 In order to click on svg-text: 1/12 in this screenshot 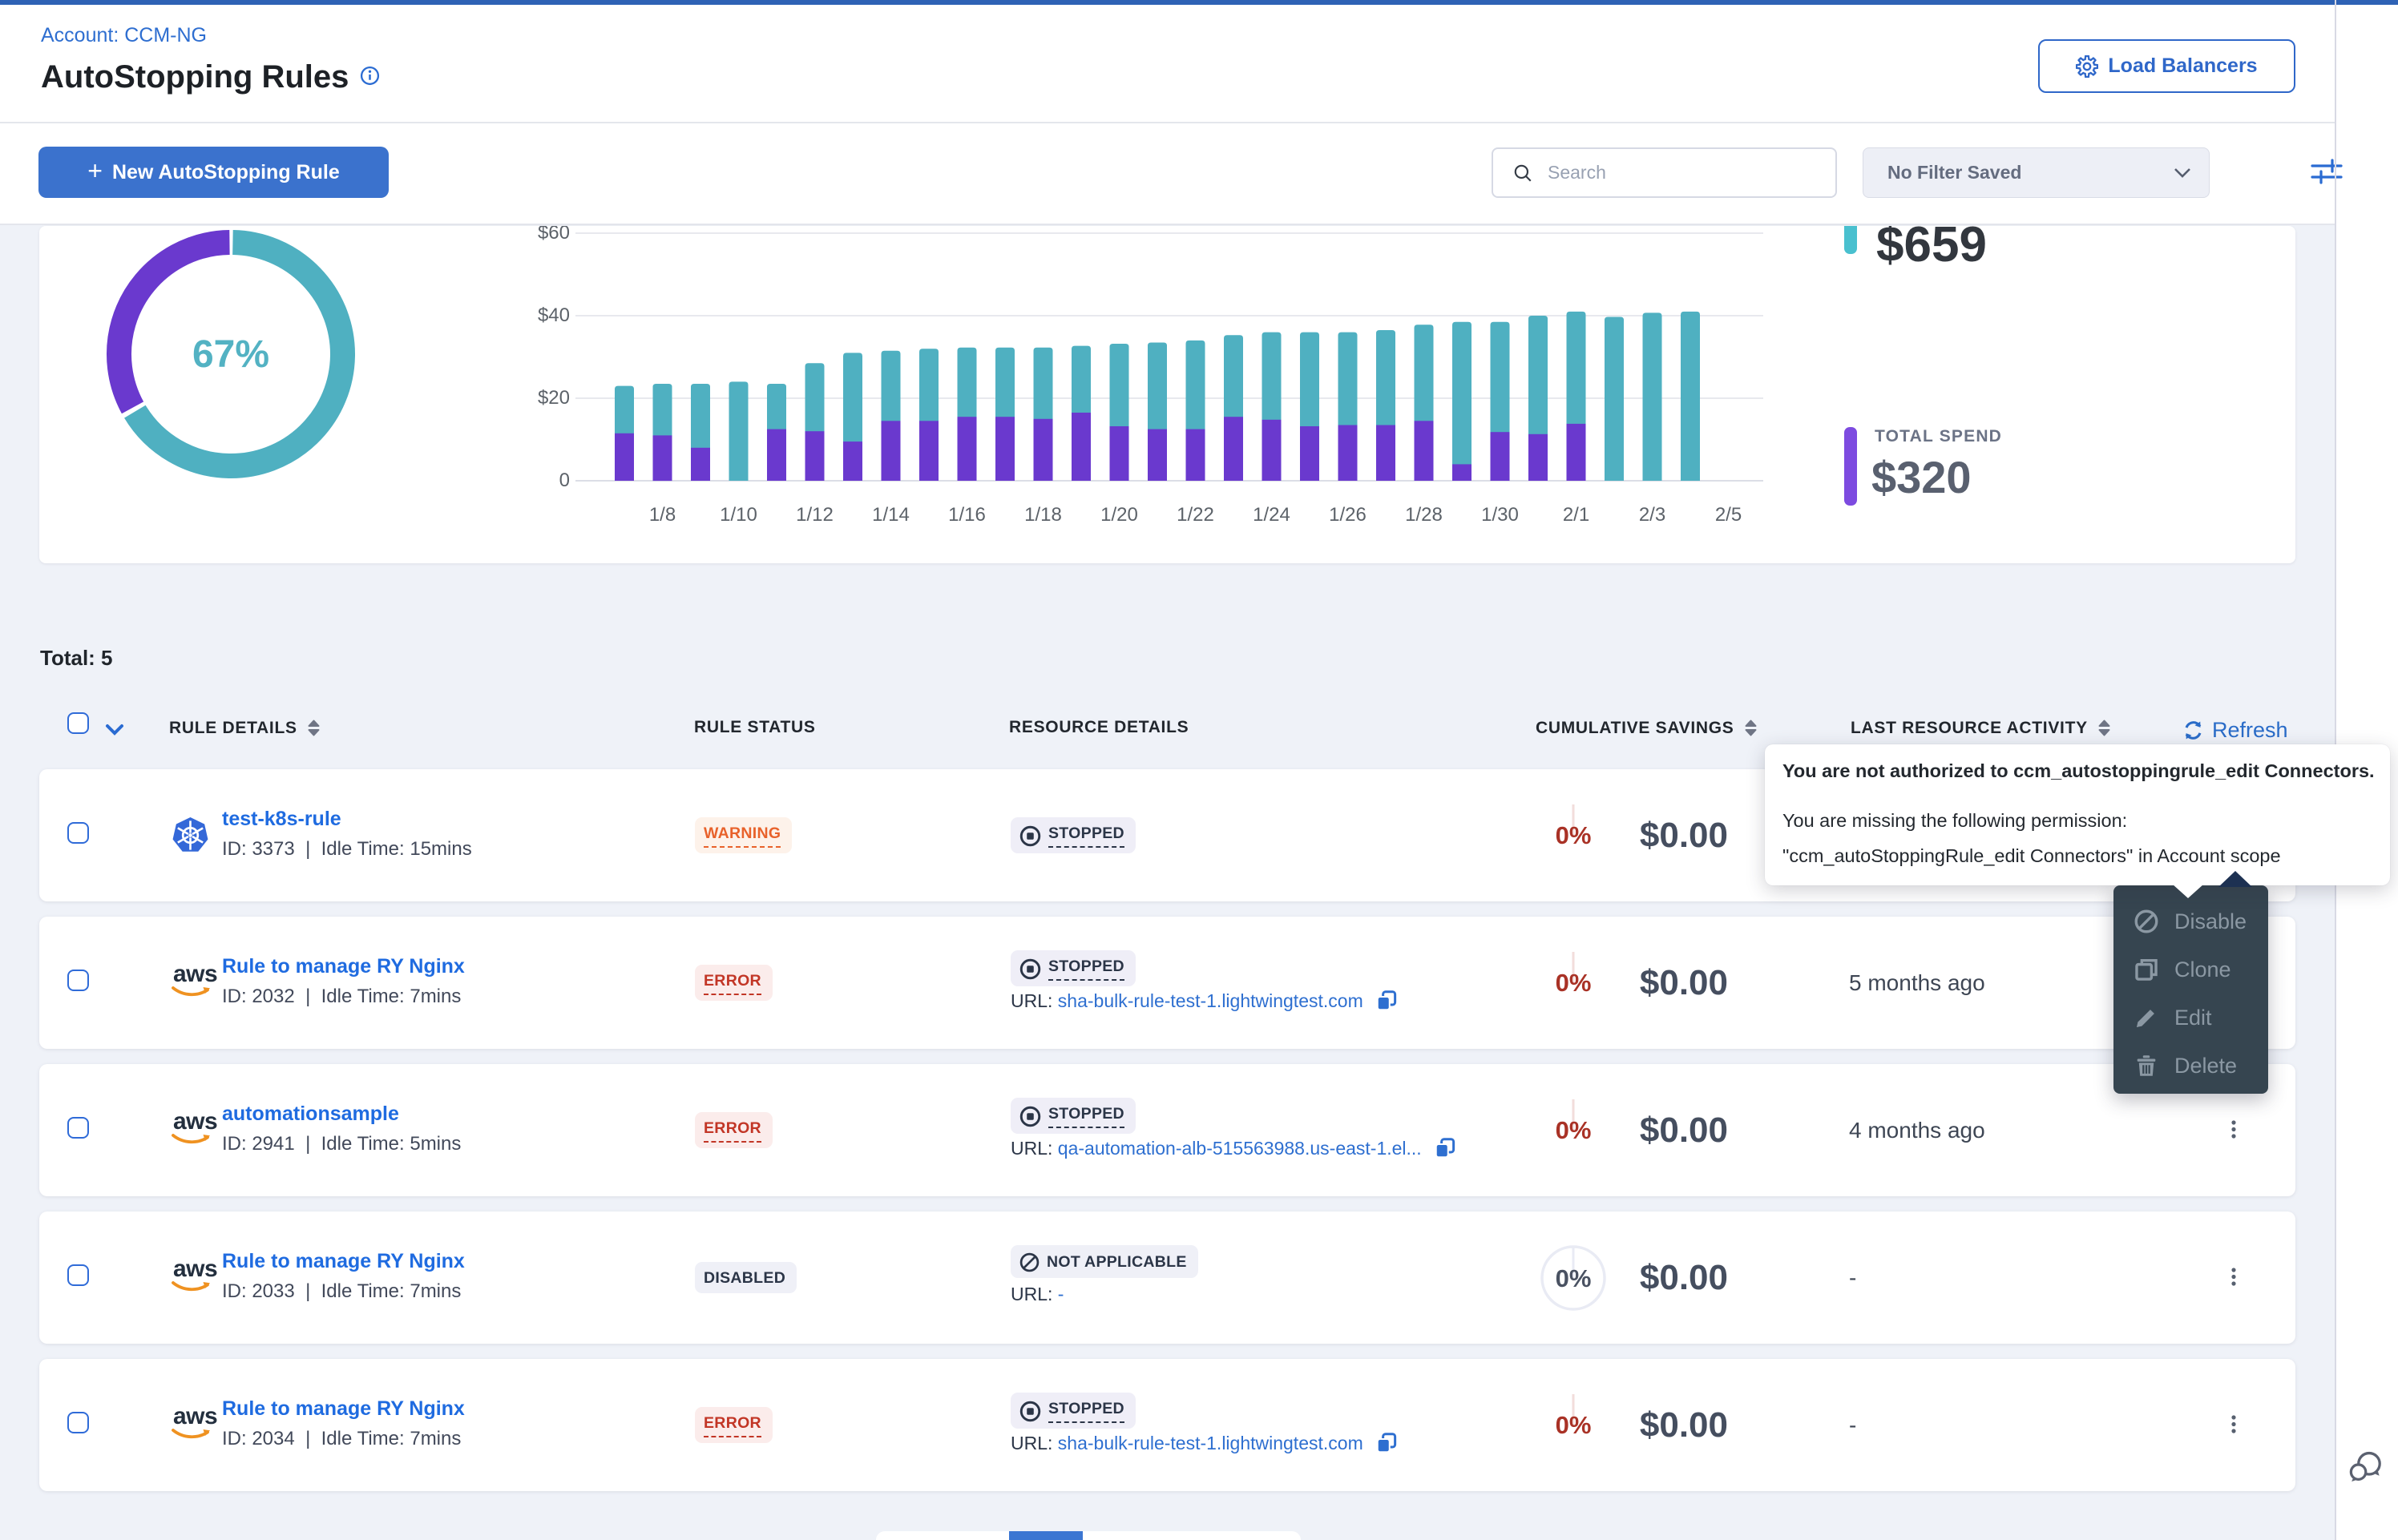, I will do `click(815, 515)`.